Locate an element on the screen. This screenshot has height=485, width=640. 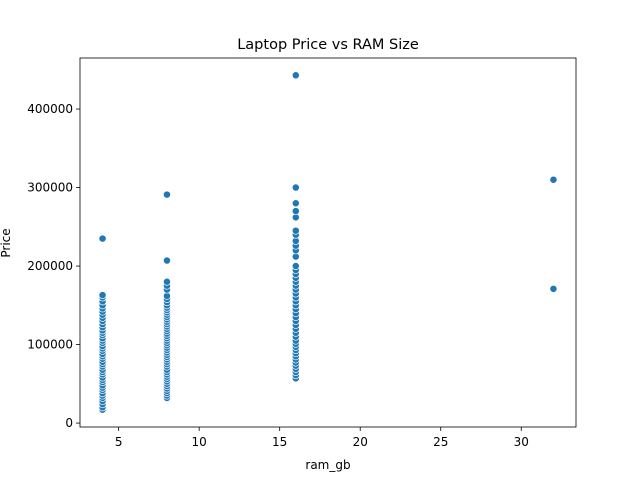
x-axis-ticks: 5 10 15 20 25 30 is located at coordinates (322, 438).